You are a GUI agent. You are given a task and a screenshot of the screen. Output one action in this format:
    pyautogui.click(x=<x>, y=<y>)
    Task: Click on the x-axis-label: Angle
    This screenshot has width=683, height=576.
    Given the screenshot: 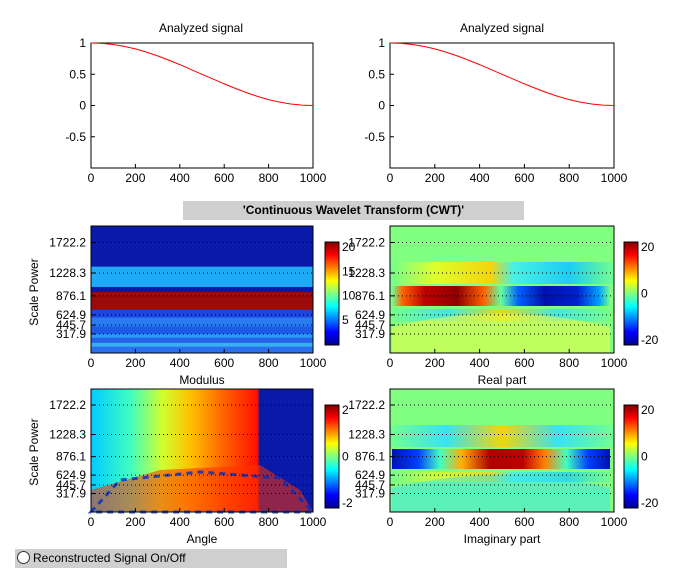 What is the action you would take?
    pyautogui.click(x=202, y=539)
    